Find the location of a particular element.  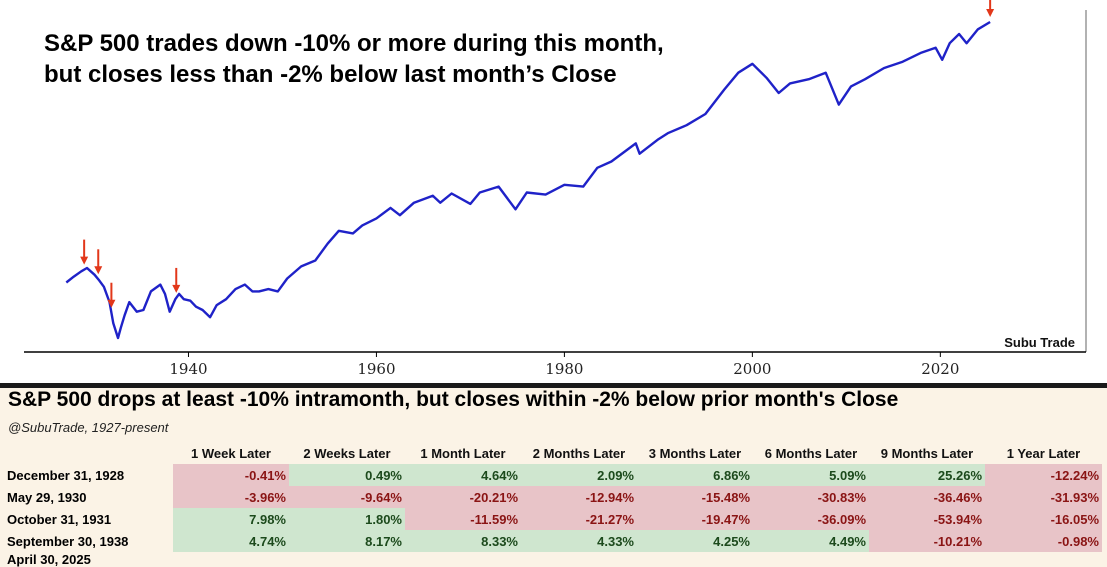

return-cell: -11.59% is located at coordinates (463, 519).